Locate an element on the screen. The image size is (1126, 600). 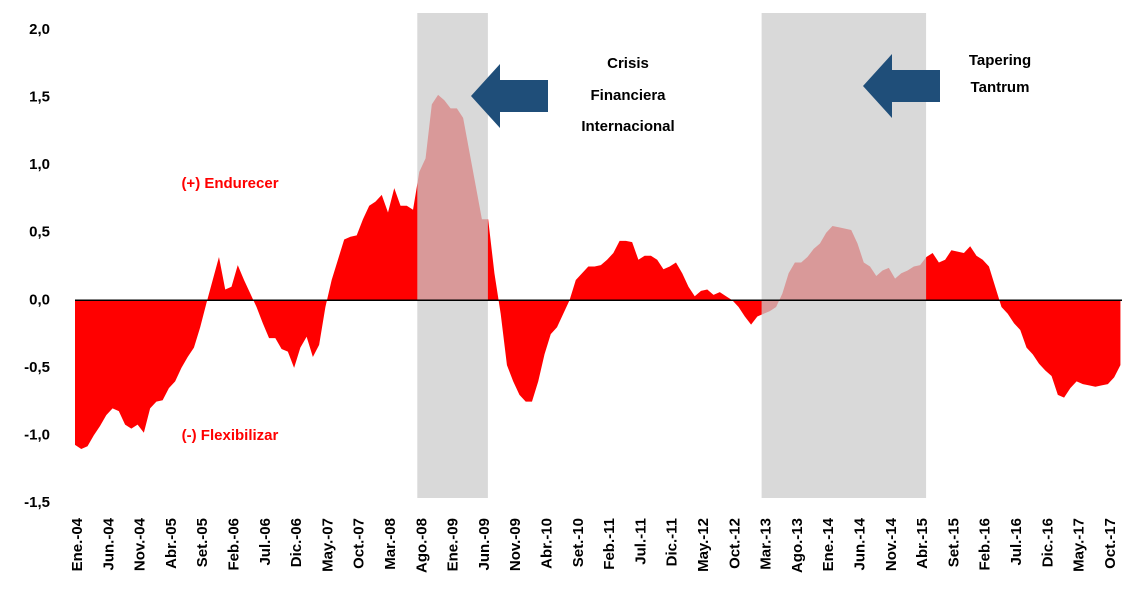
y-tick-label: -1,0 is located at coordinates (37, 434).